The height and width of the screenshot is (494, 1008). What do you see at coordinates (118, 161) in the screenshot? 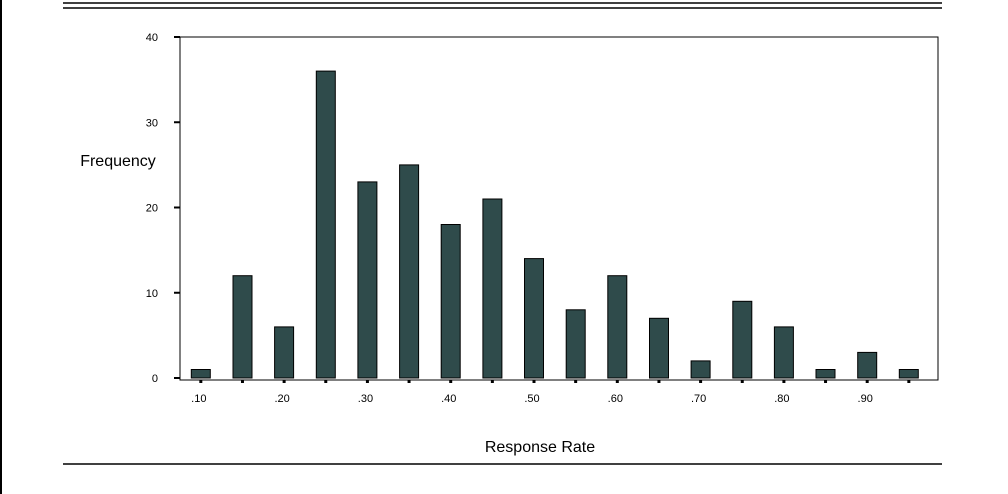
I see `y-axis-title: Frequency` at bounding box center [118, 161].